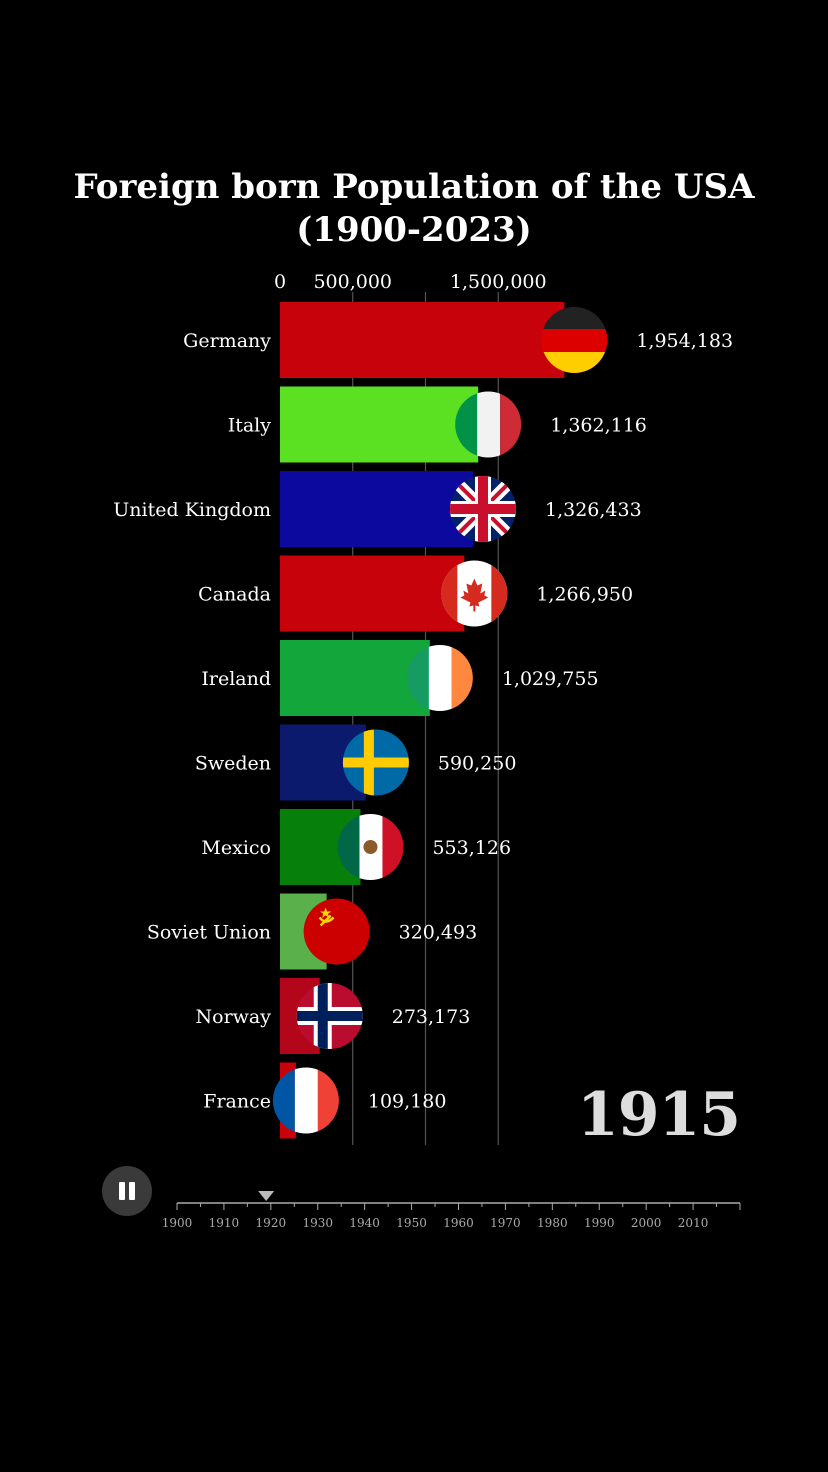  What do you see at coordinates (431, 1017) in the screenshot?
I see `value-label: 273,173` at bounding box center [431, 1017].